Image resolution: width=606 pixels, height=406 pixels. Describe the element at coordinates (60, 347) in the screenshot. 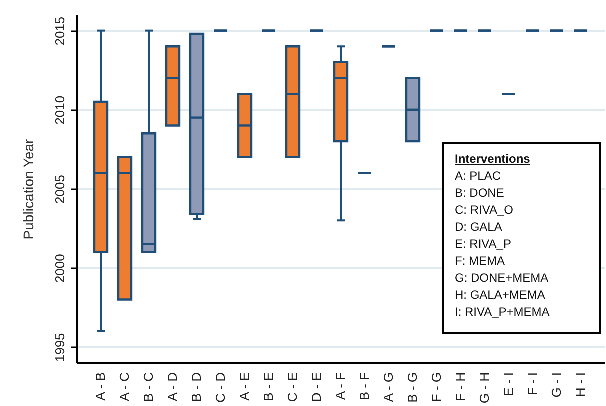

I see `y-tick-label: 1995` at that location.